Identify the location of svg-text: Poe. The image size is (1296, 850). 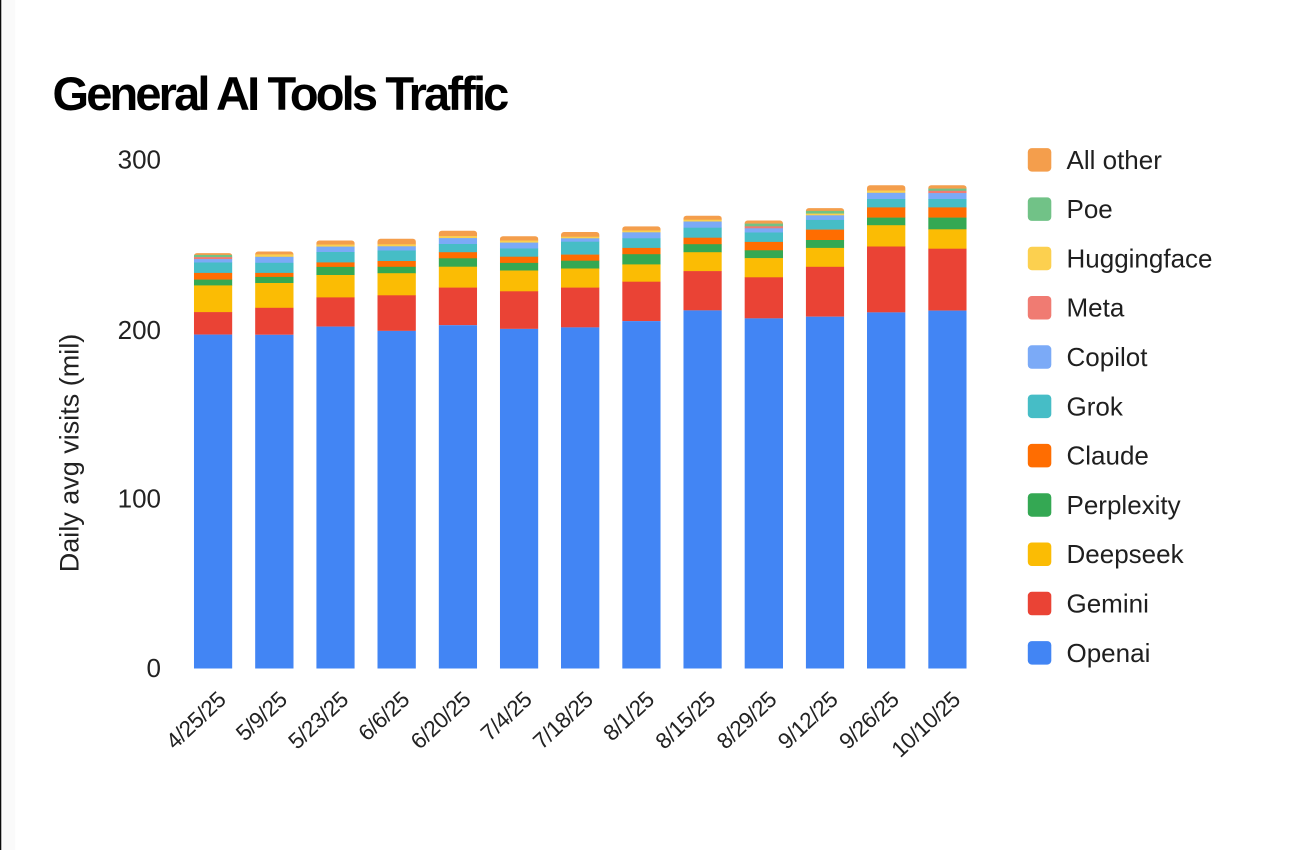
(1090, 209).